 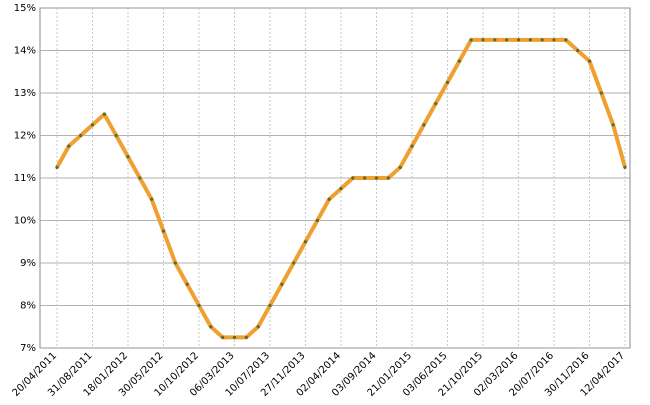 I want to click on y-tick-label: 8%, so click(x=28, y=306).